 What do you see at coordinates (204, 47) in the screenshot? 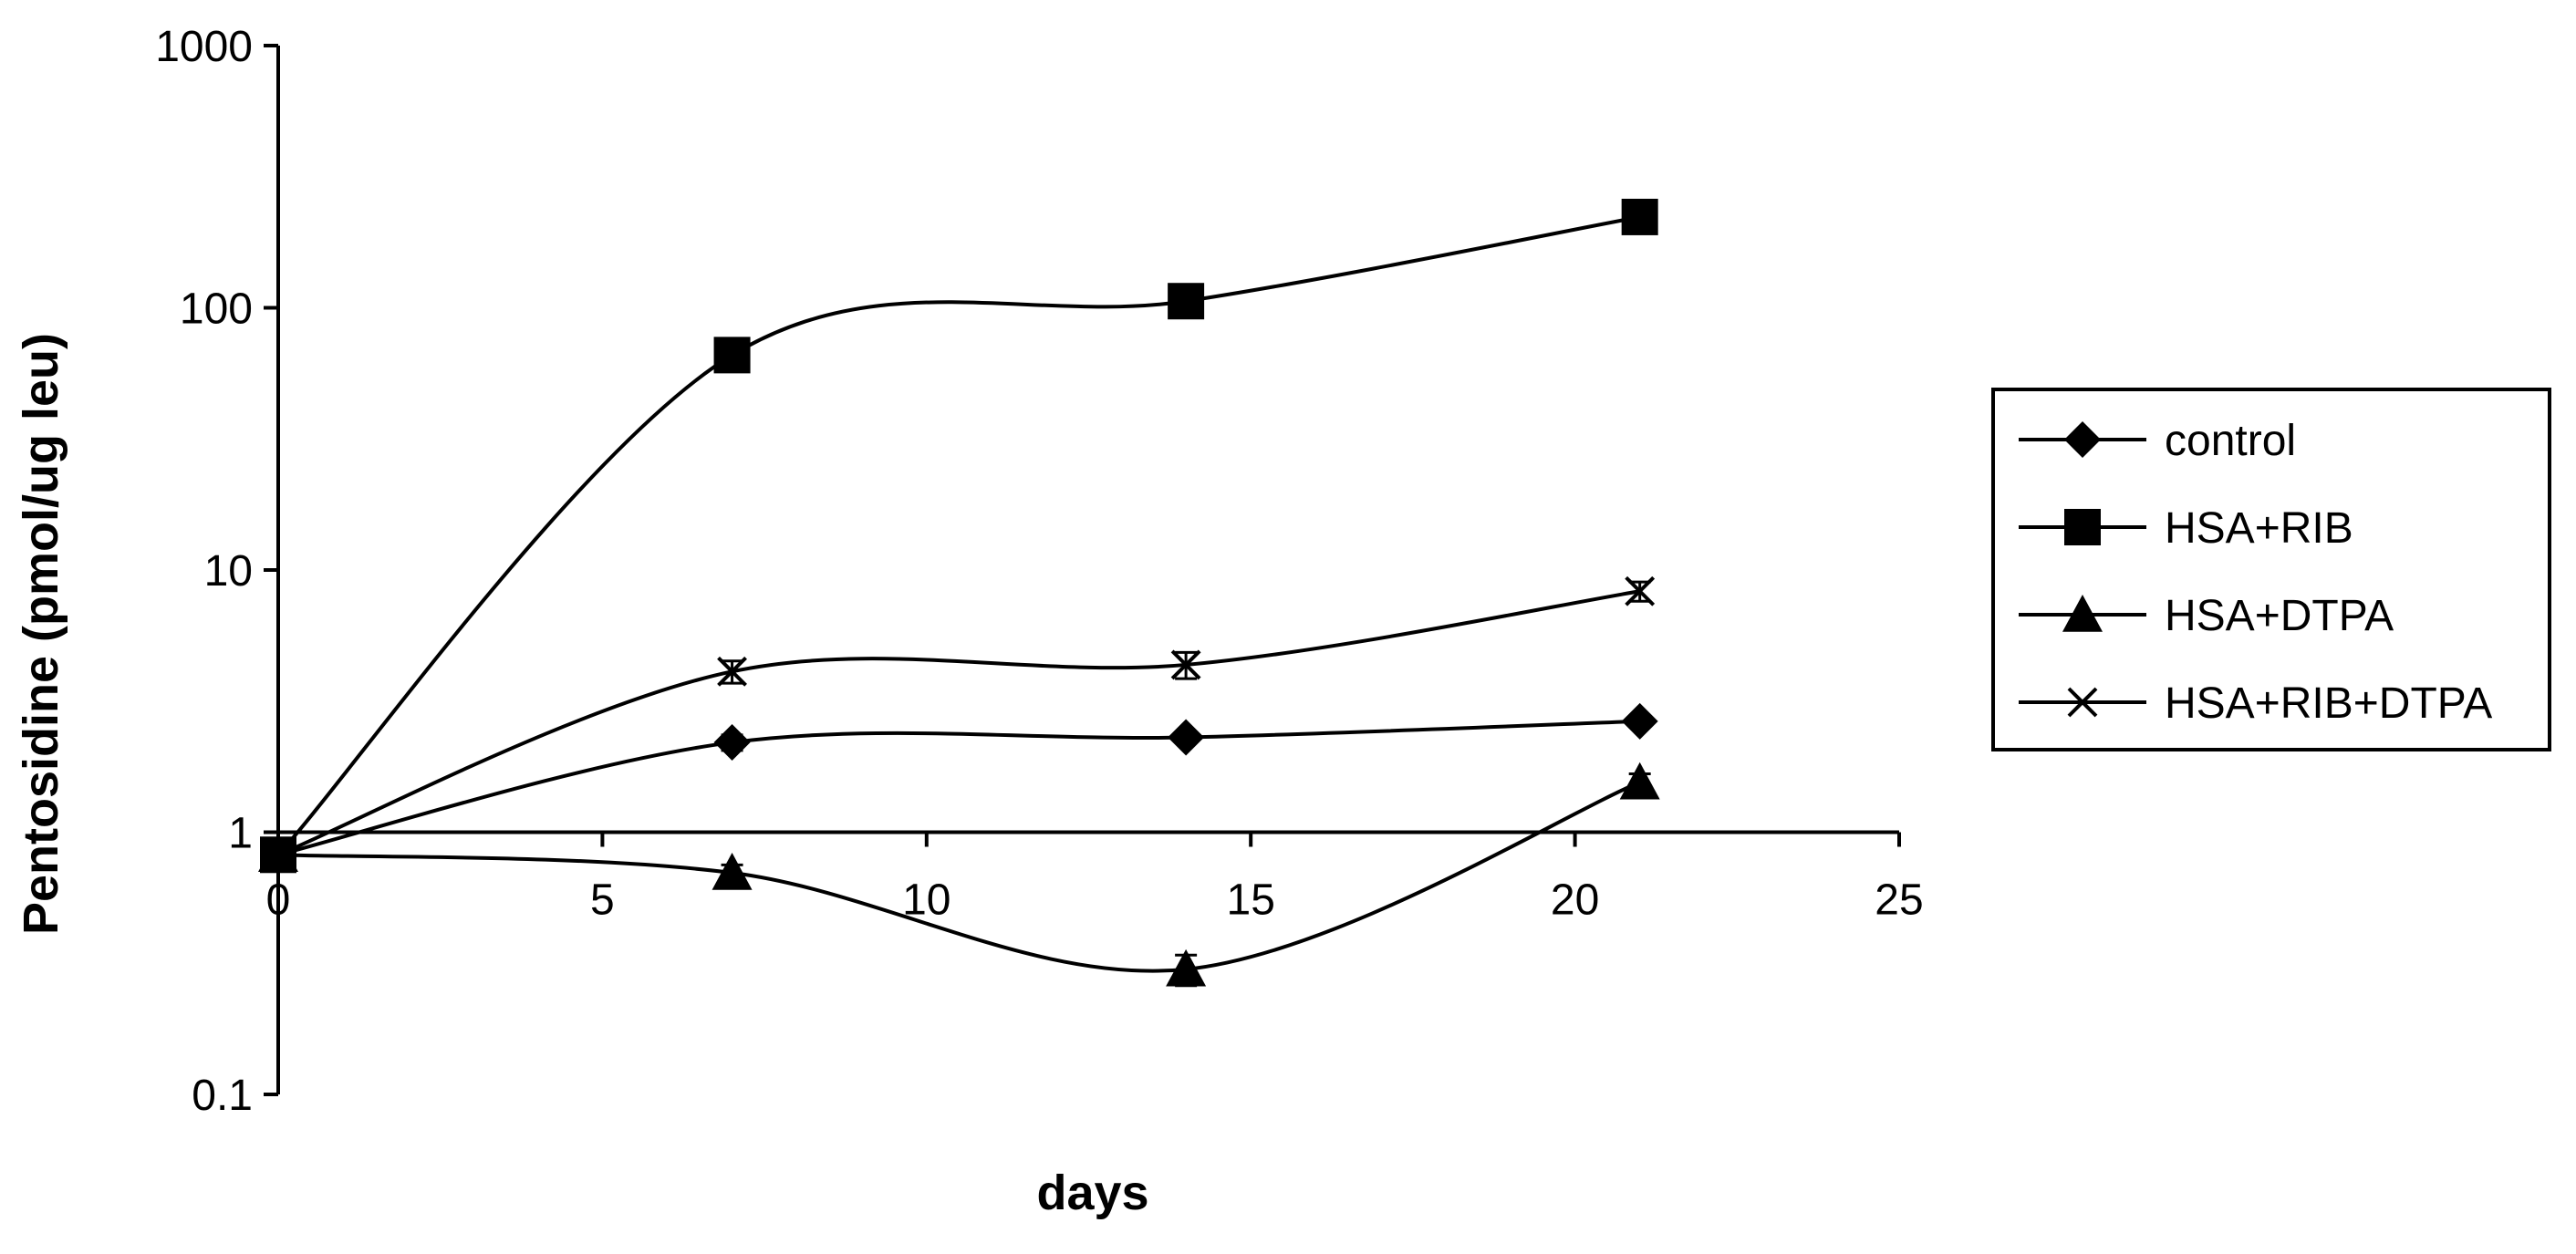
I see `y-tick-label: 1000` at bounding box center [204, 47].